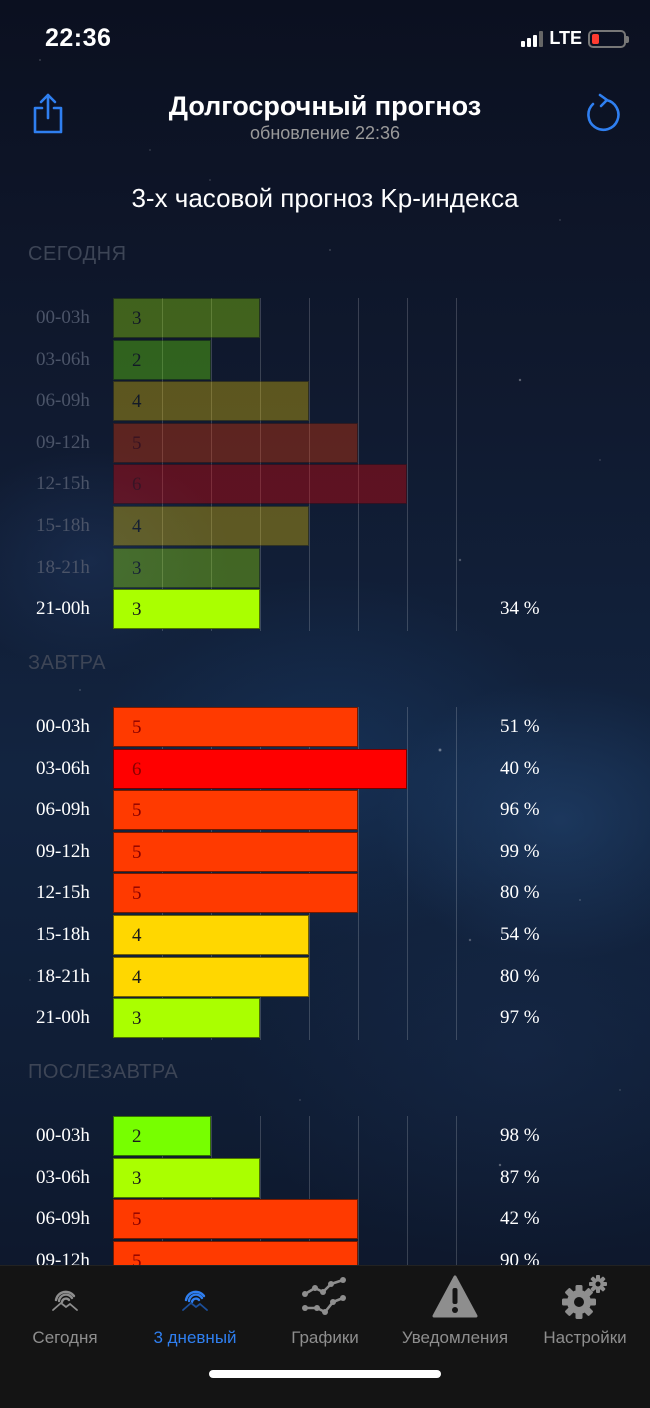 This screenshot has width=650, height=1408. I want to click on forecast-row: 15-18h 4, so click(325, 527).